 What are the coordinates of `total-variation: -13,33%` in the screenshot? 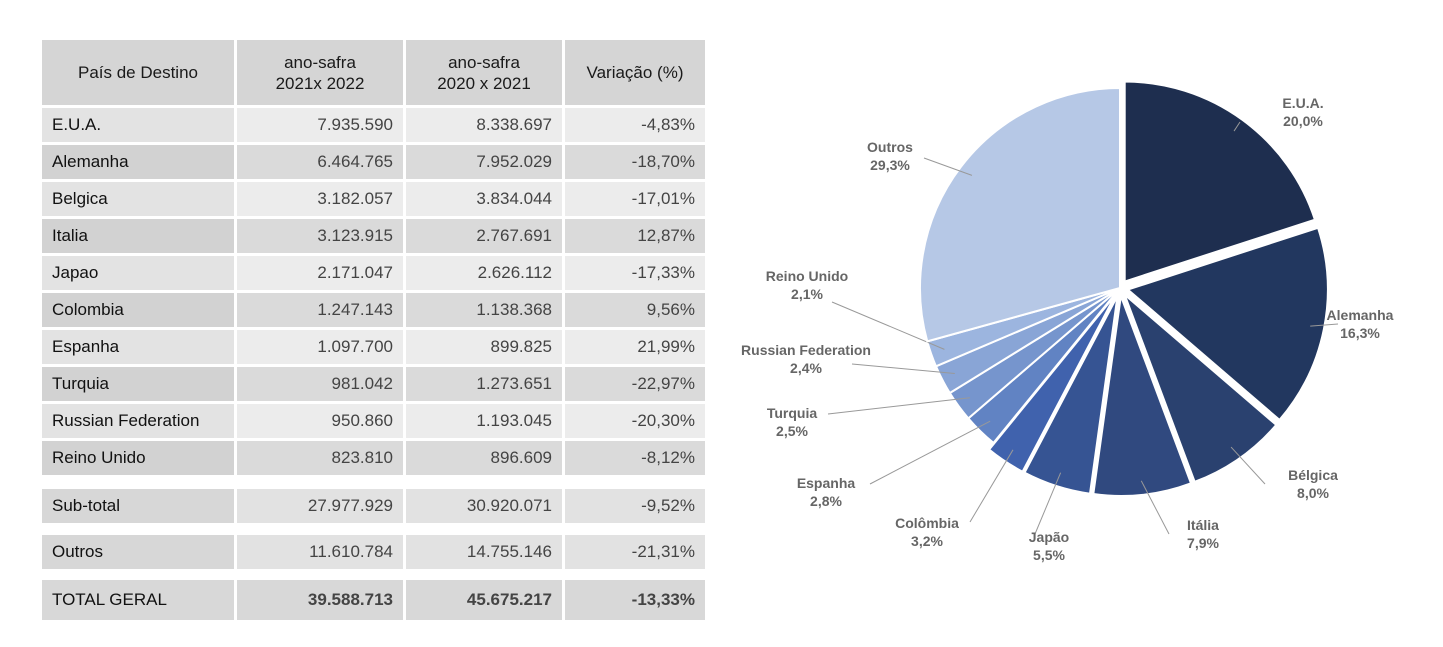 It's located at (635, 600).